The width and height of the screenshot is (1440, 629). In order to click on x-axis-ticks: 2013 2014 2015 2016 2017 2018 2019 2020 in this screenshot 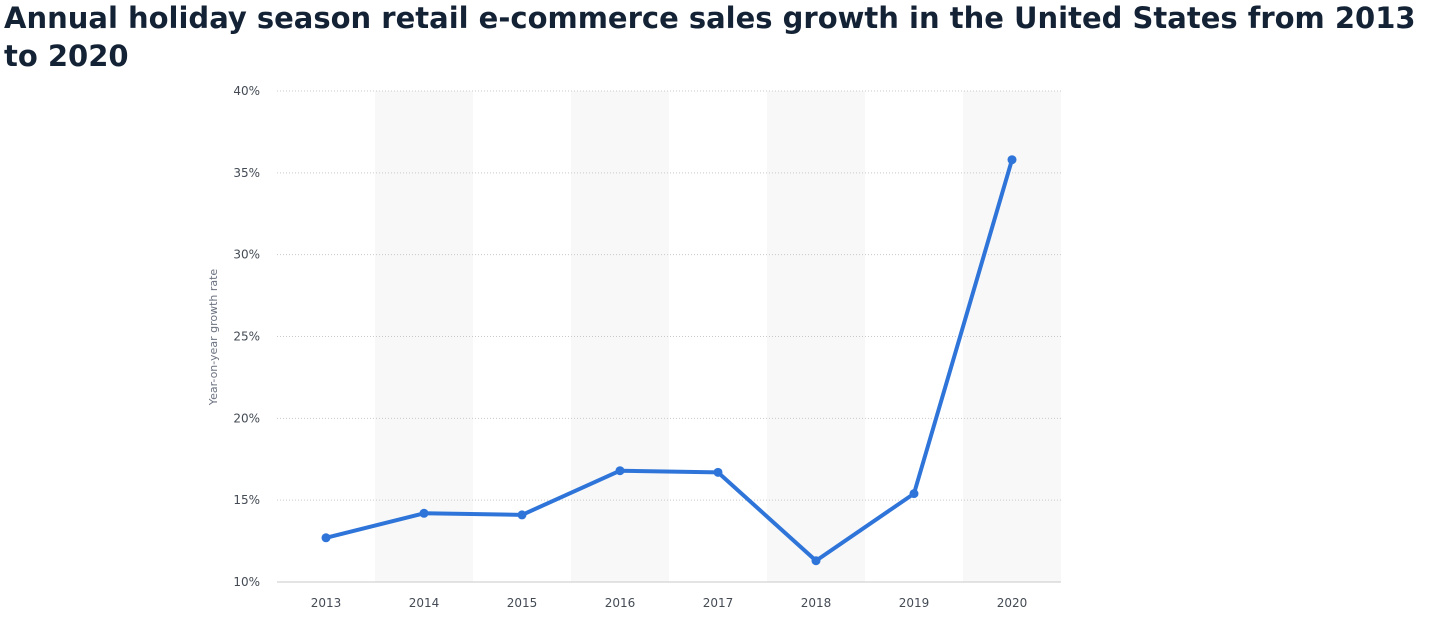, I will do `click(669, 603)`.